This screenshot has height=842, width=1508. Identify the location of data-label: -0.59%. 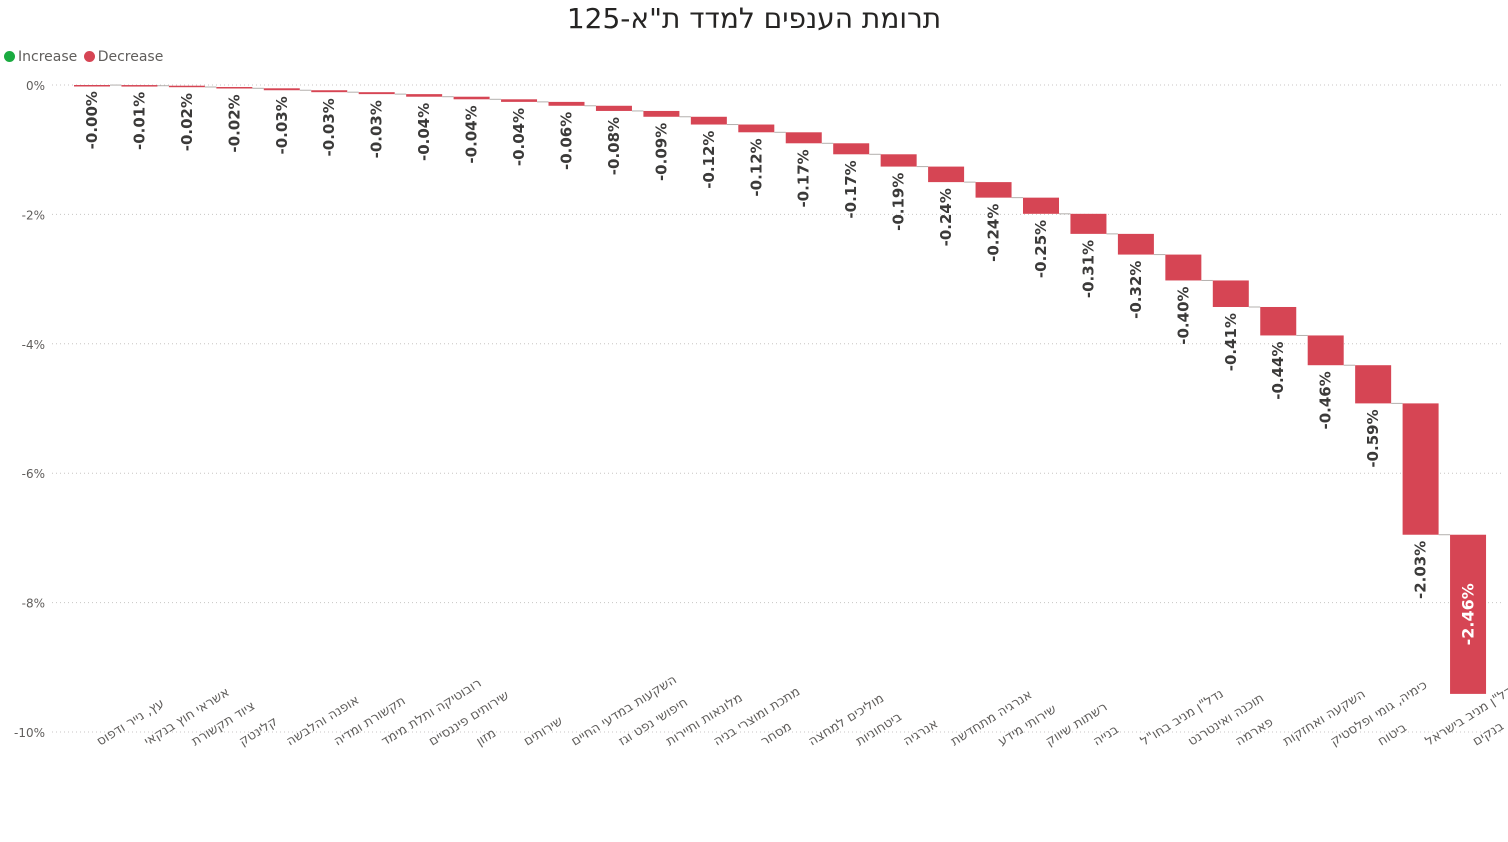
(1373, 438).